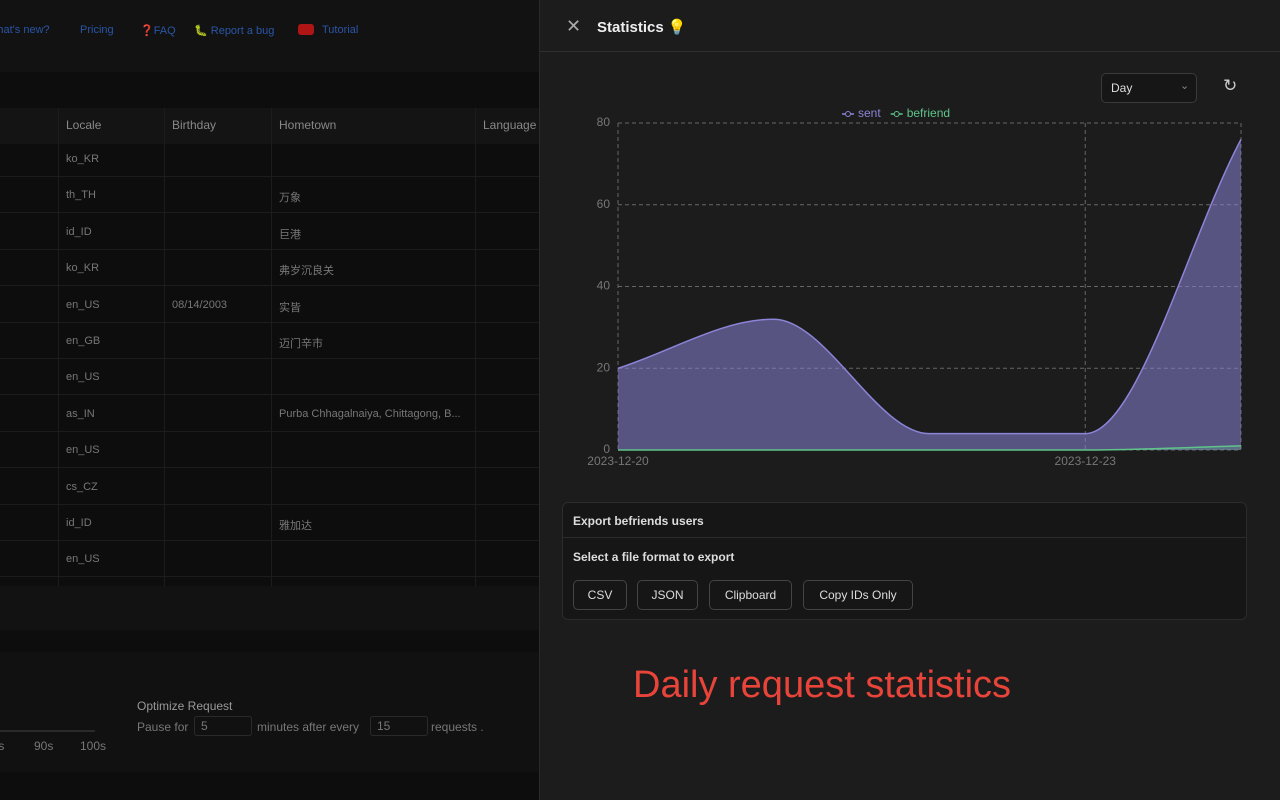  I want to click on chevron: ⌄, so click(1185, 86).